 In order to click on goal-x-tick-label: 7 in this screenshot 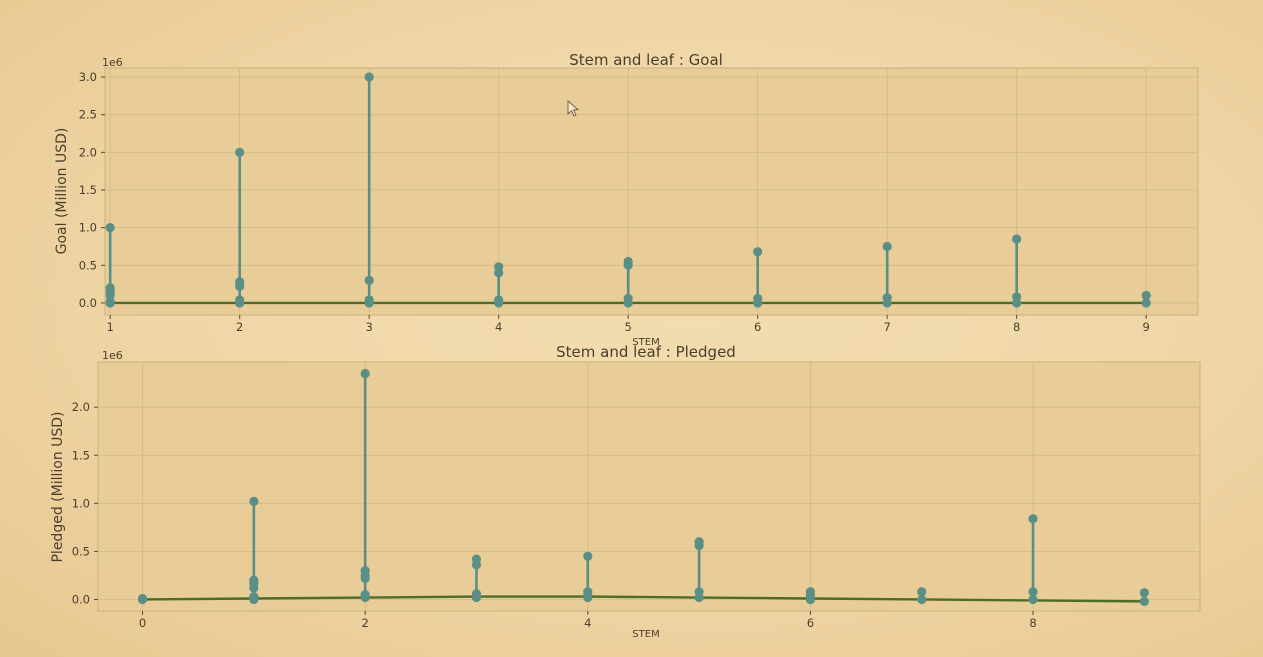, I will do `click(887, 327)`.